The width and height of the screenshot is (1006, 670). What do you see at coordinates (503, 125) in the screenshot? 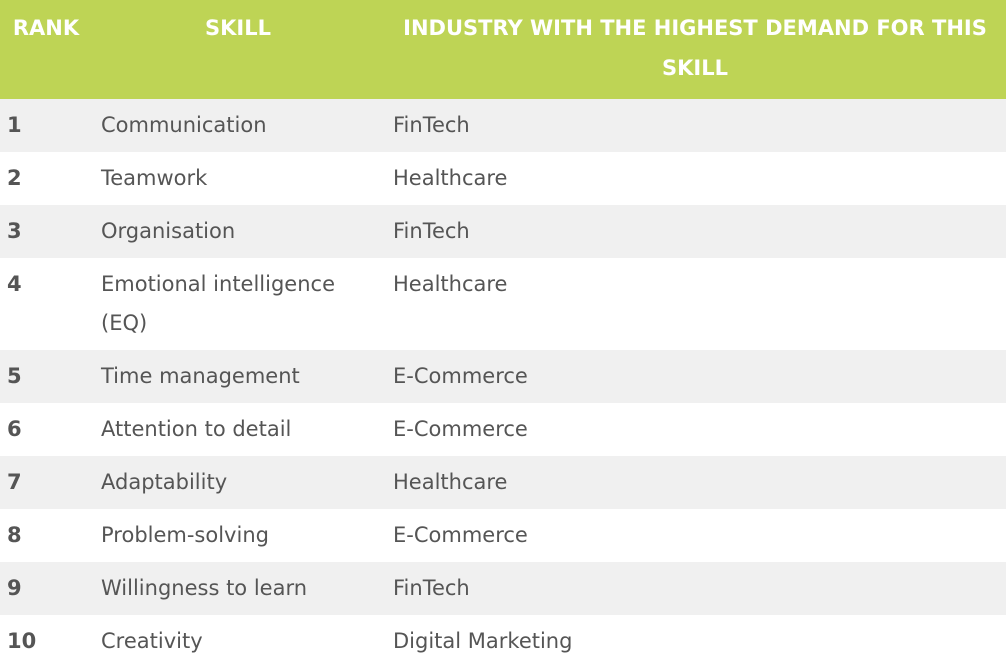
I see `table-row: 1 Communication FinTech` at bounding box center [503, 125].